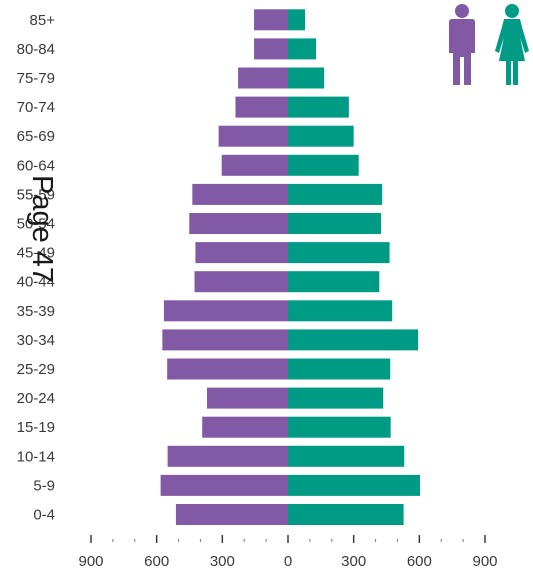 The width and height of the screenshot is (533, 569). What do you see at coordinates (36, 427) in the screenshot?
I see `age-label-15-19: 15-19` at bounding box center [36, 427].